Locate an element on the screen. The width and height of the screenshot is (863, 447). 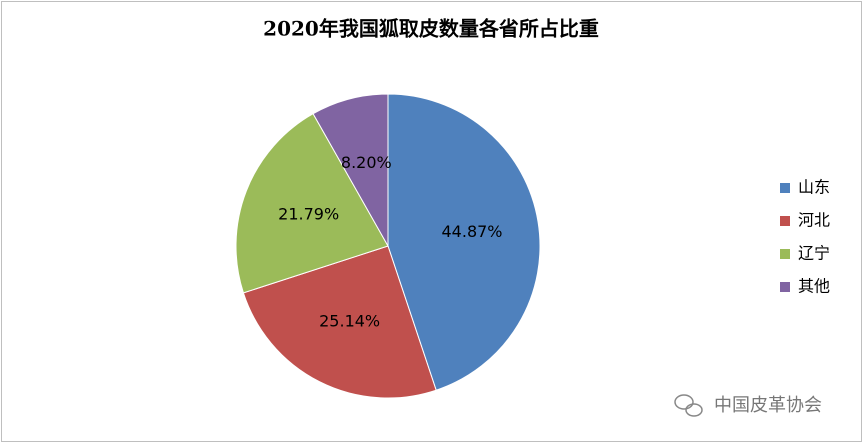
value-label: 8.20% is located at coordinates (366, 162).